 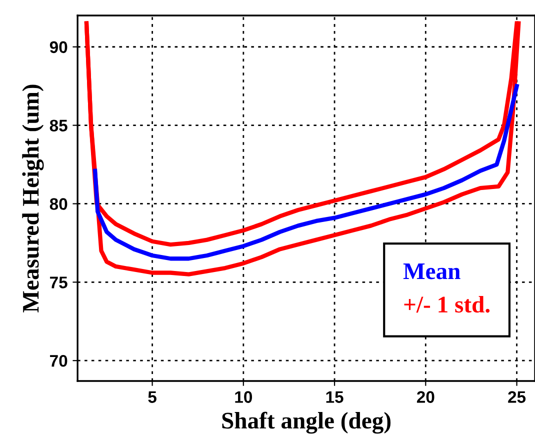 I want to click on y-tick-label: 75, so click(x=59, y=282).